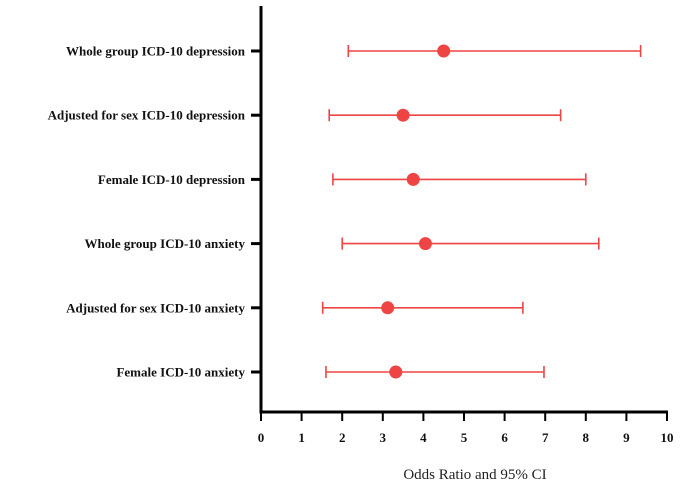 The image size is (686, 492). Describe the element at coordinates (165, 243) in the screenshot. I see `row-label: Whole group ICD-10 anxiety` at that location.